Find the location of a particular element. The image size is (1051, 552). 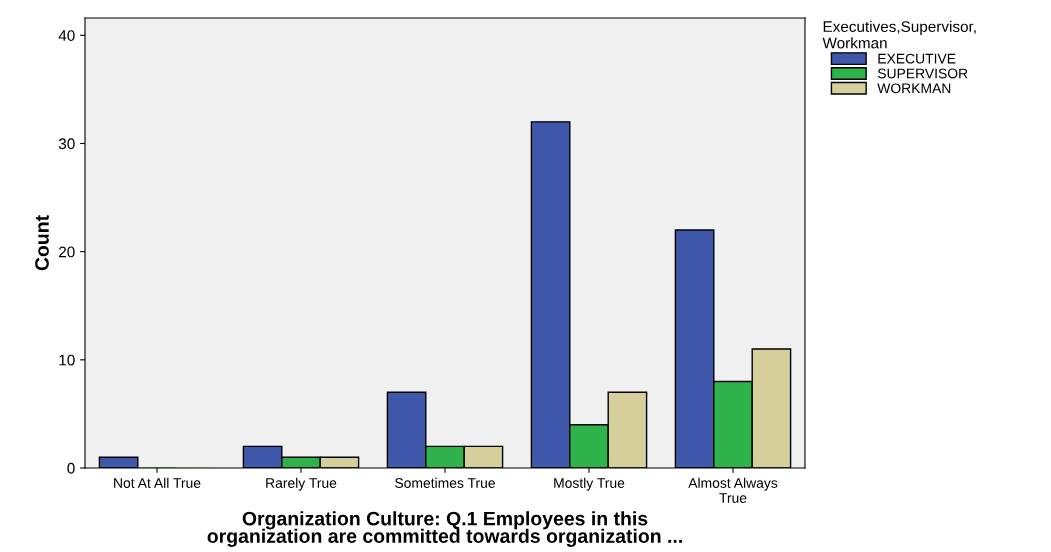

legend-label: SUPERVISOR is located at coordinates (922, 73).